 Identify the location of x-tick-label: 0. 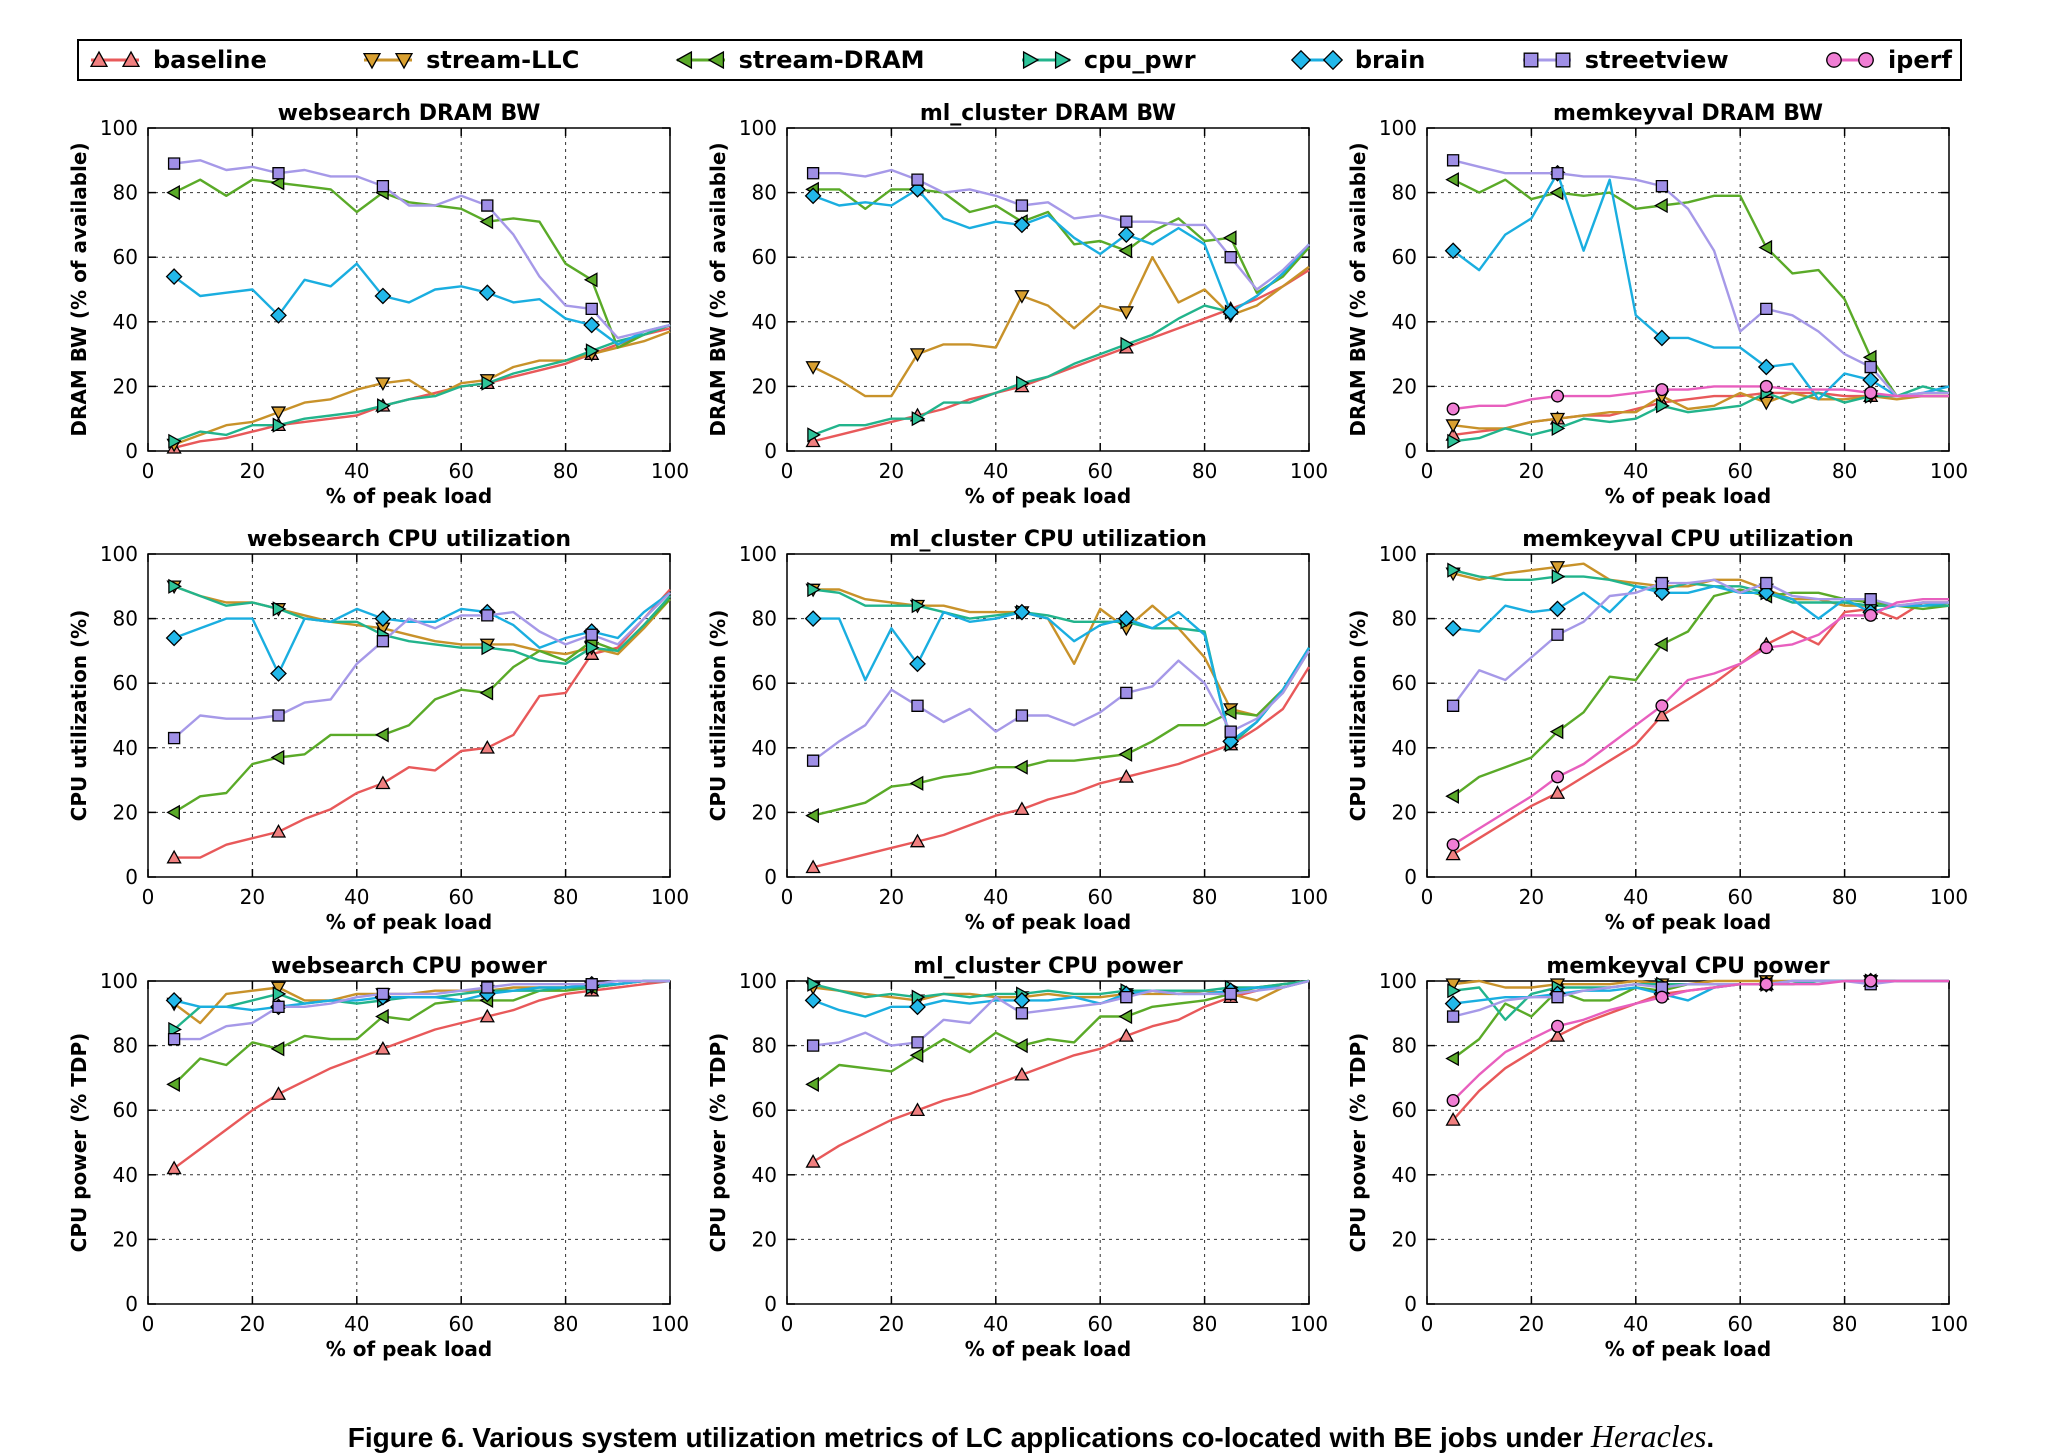
(1427, 1324).